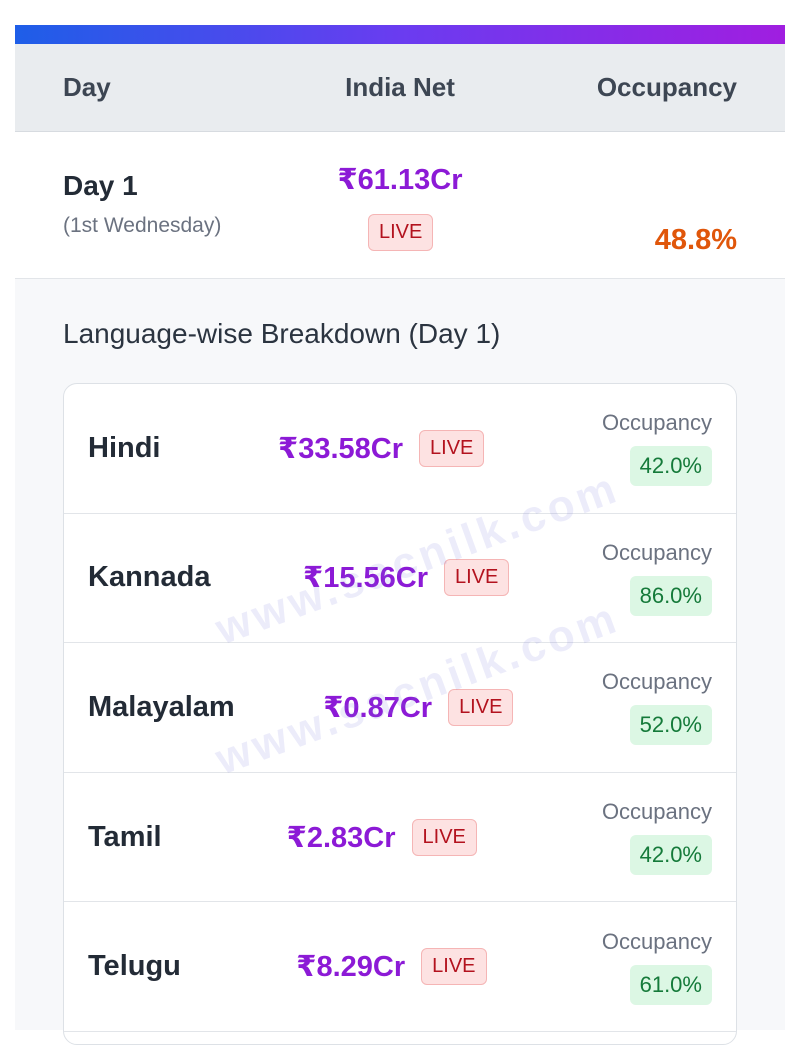  What do you see at coordinates (282, 333) in the screenshot?
I see `breakdown-title: Language-wise Breakdown (Day 1)` at bounding box center [282, 333].